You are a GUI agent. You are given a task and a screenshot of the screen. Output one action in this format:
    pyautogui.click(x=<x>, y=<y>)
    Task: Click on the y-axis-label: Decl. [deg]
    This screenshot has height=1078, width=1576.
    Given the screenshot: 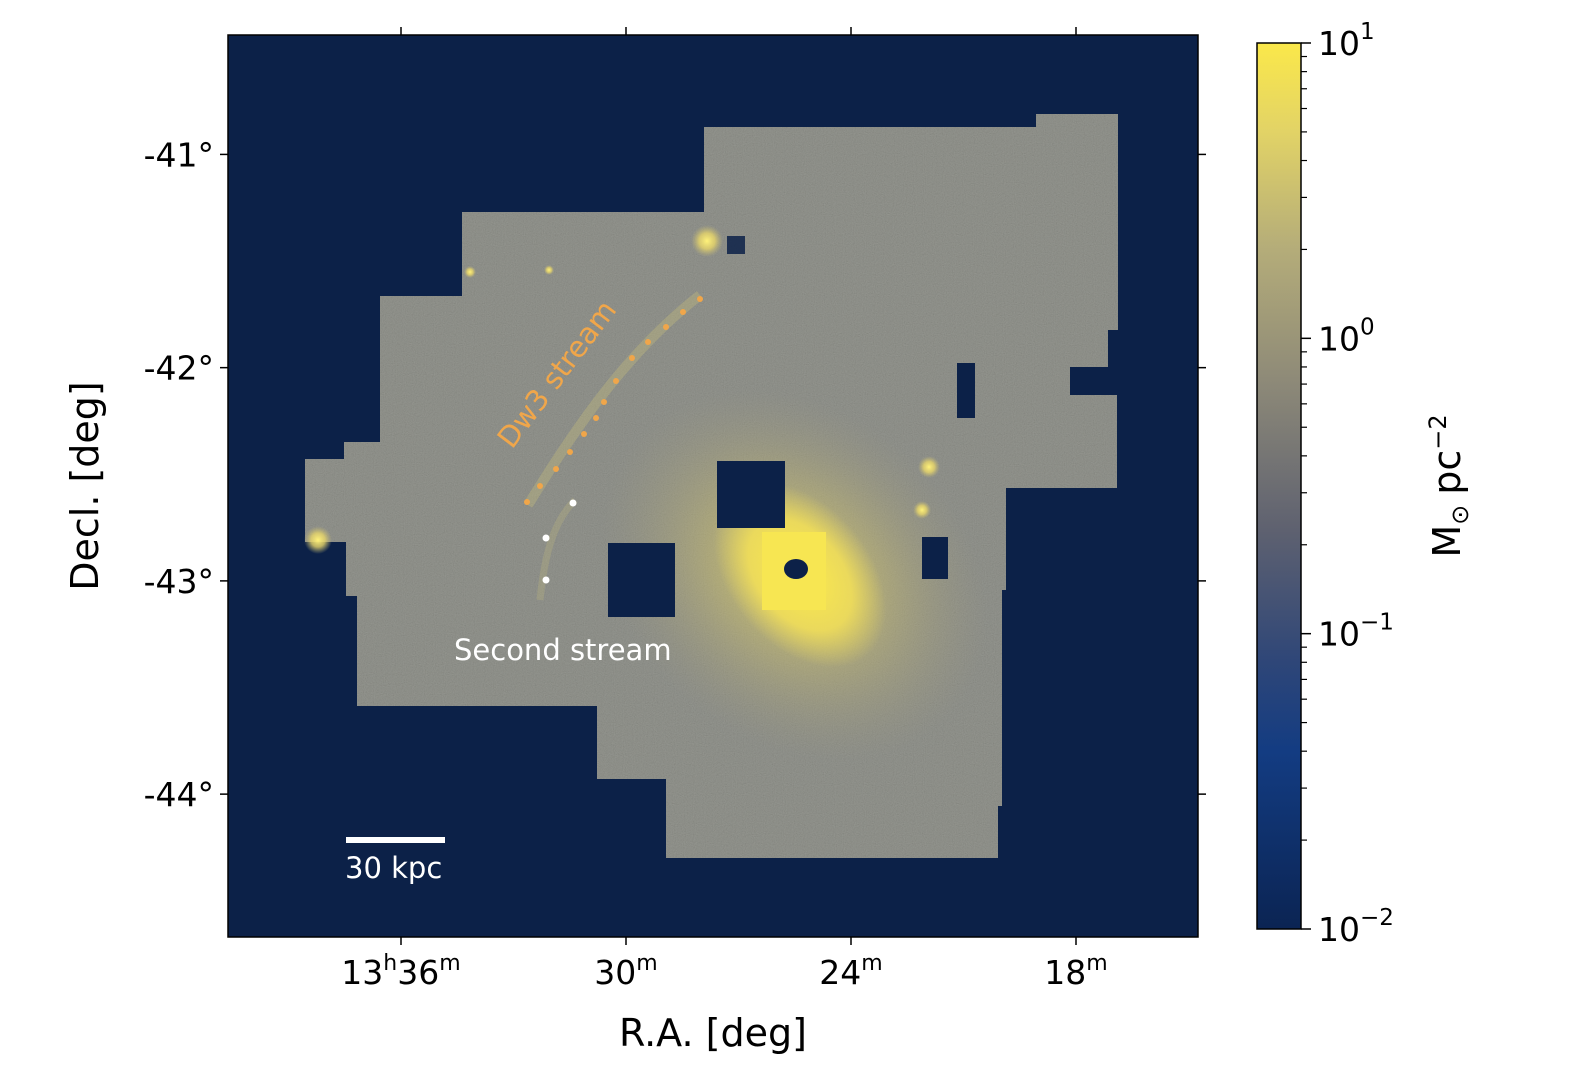 What is the action you would take?
    pyautogui.click(x=85, y=486)
    